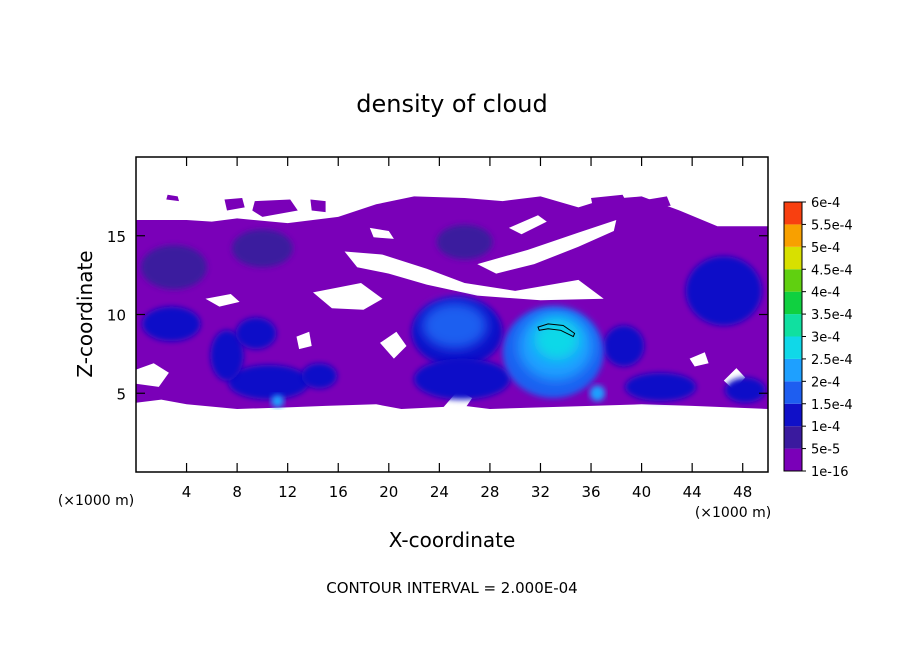  I want to click on contour-line, so click(556, 330).